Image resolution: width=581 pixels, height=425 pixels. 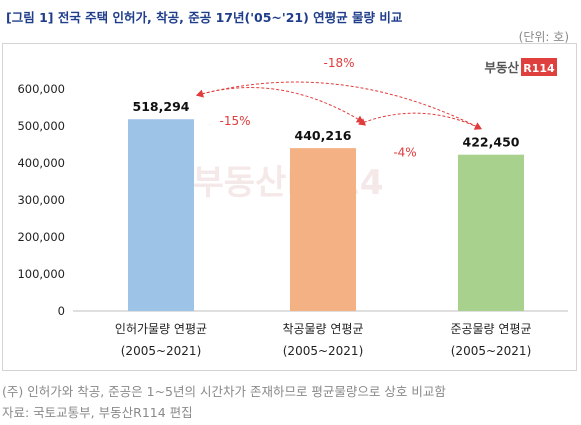 I want to click on change-label: -15%, so click(x=234, y=121).